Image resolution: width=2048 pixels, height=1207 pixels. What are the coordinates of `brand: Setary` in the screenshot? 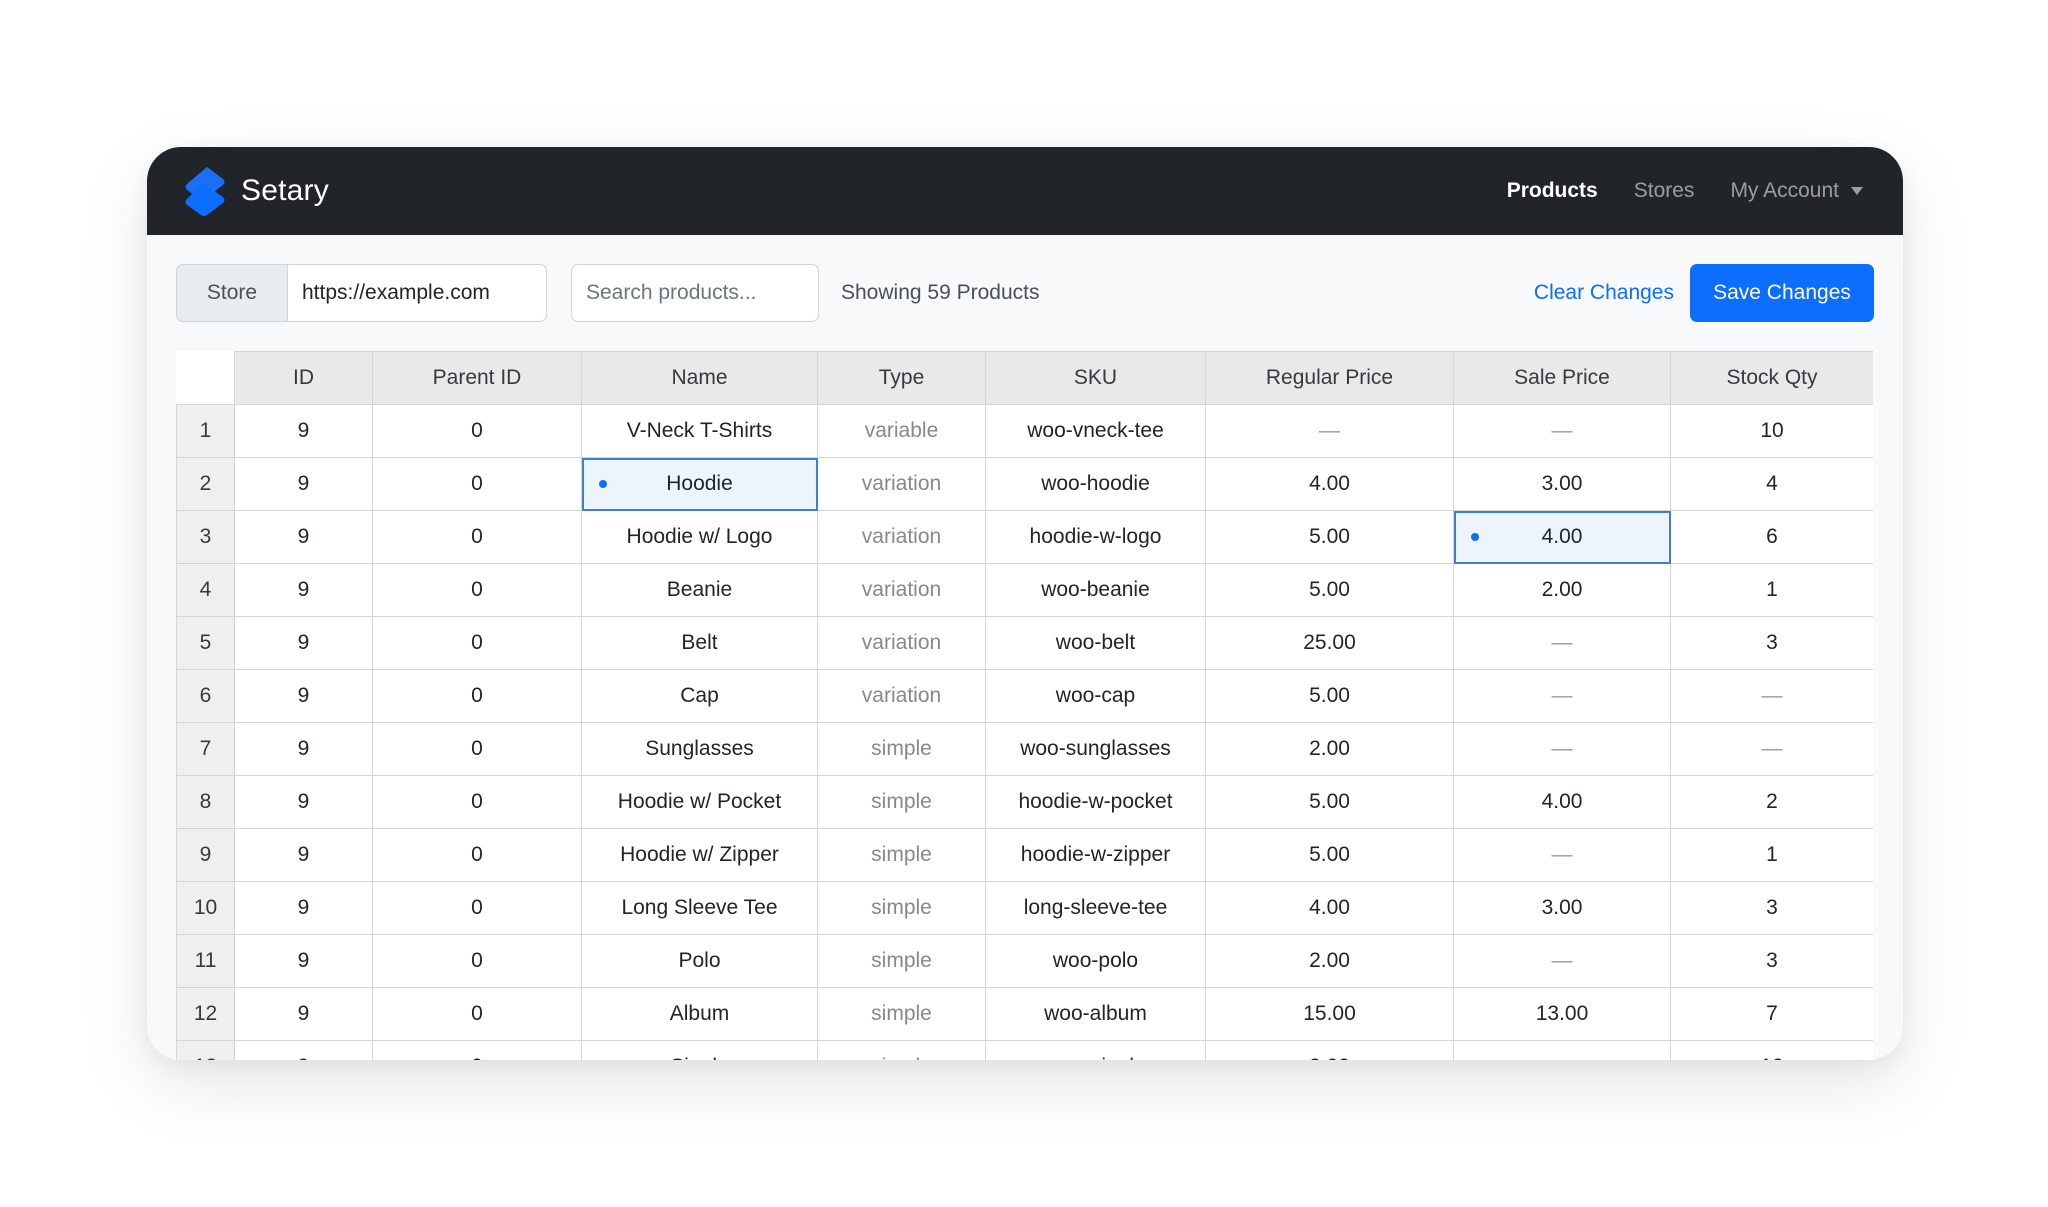 It's located at (256, 191).